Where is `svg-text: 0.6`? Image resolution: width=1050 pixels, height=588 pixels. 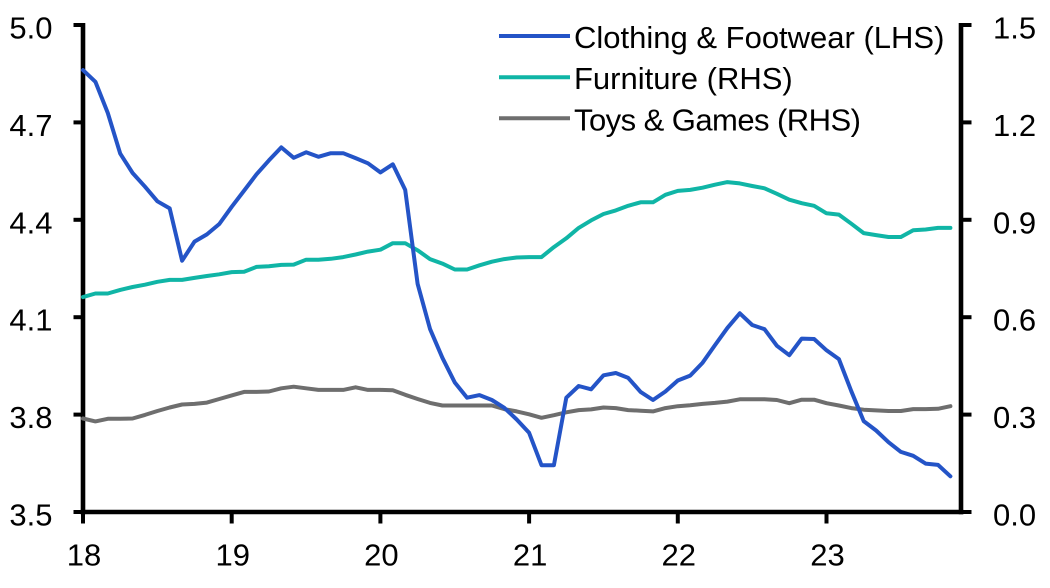
svg-text: 0.6 is located at coordinates (1014, 320).